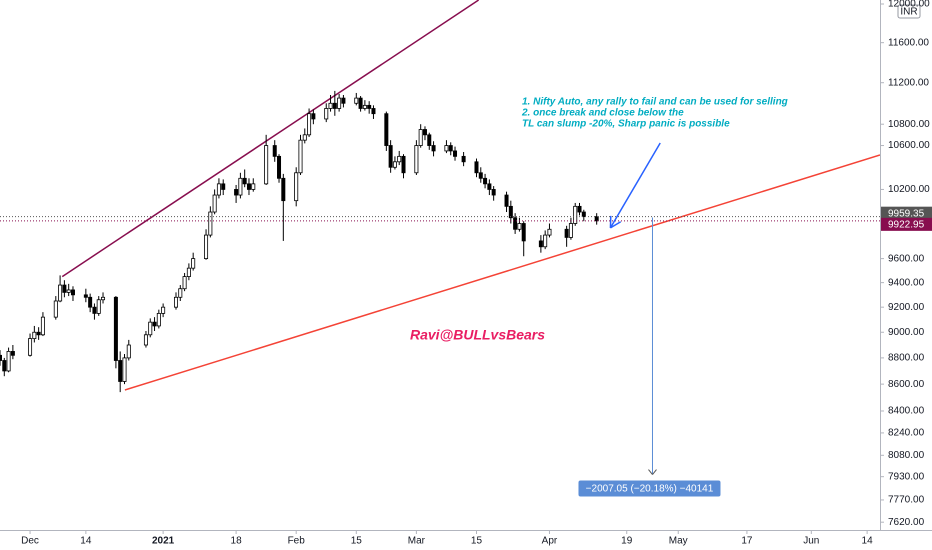 Image resolution: width=932 pixels, height=550 pixels. Describe the element at coordinates (163, 541) in the screenshot. I see `x-tick-label: 2021` at that location.